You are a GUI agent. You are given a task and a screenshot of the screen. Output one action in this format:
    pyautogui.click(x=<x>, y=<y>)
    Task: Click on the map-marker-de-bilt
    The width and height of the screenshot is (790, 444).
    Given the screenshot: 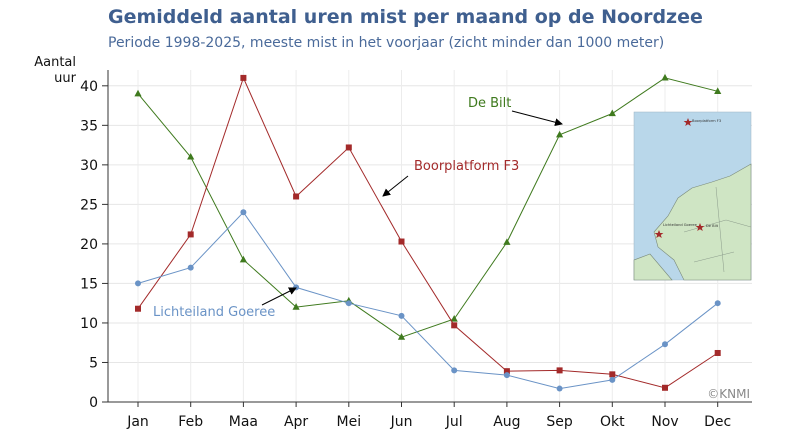 What is the action you would take?
    pyautogui.click(x=700, y=227)
    